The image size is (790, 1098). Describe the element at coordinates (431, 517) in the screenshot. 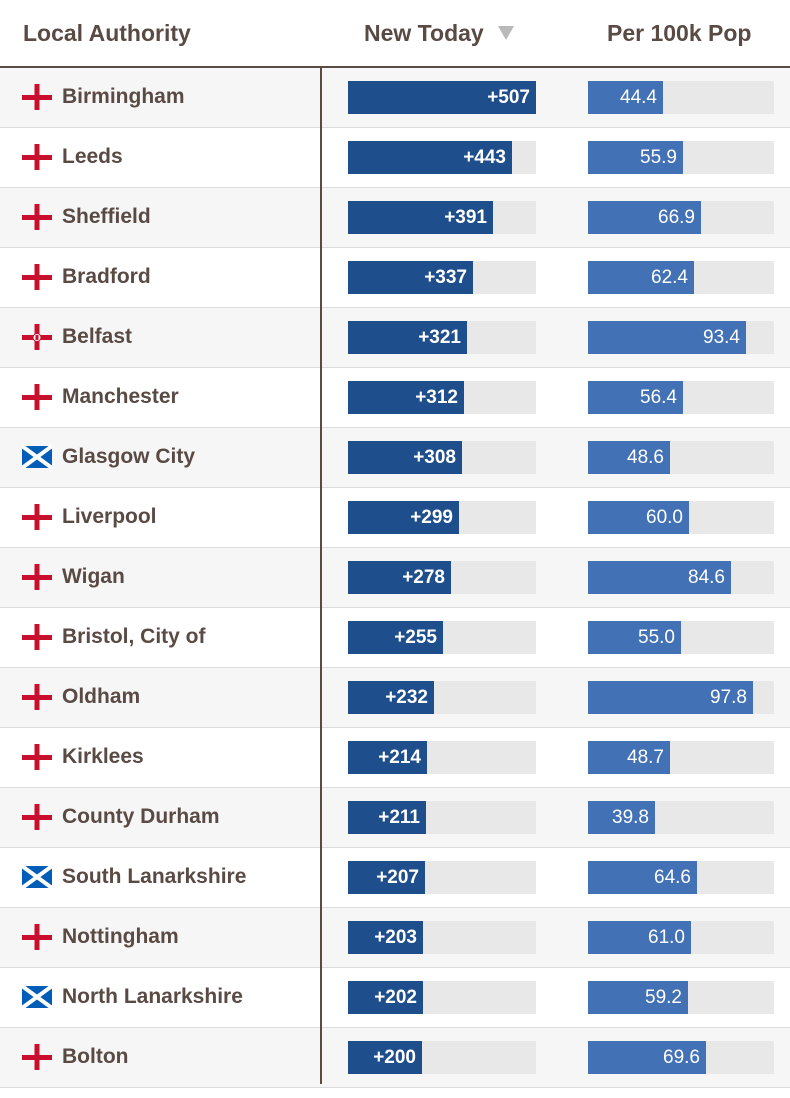

I see `new-today-value: +299` at that location.